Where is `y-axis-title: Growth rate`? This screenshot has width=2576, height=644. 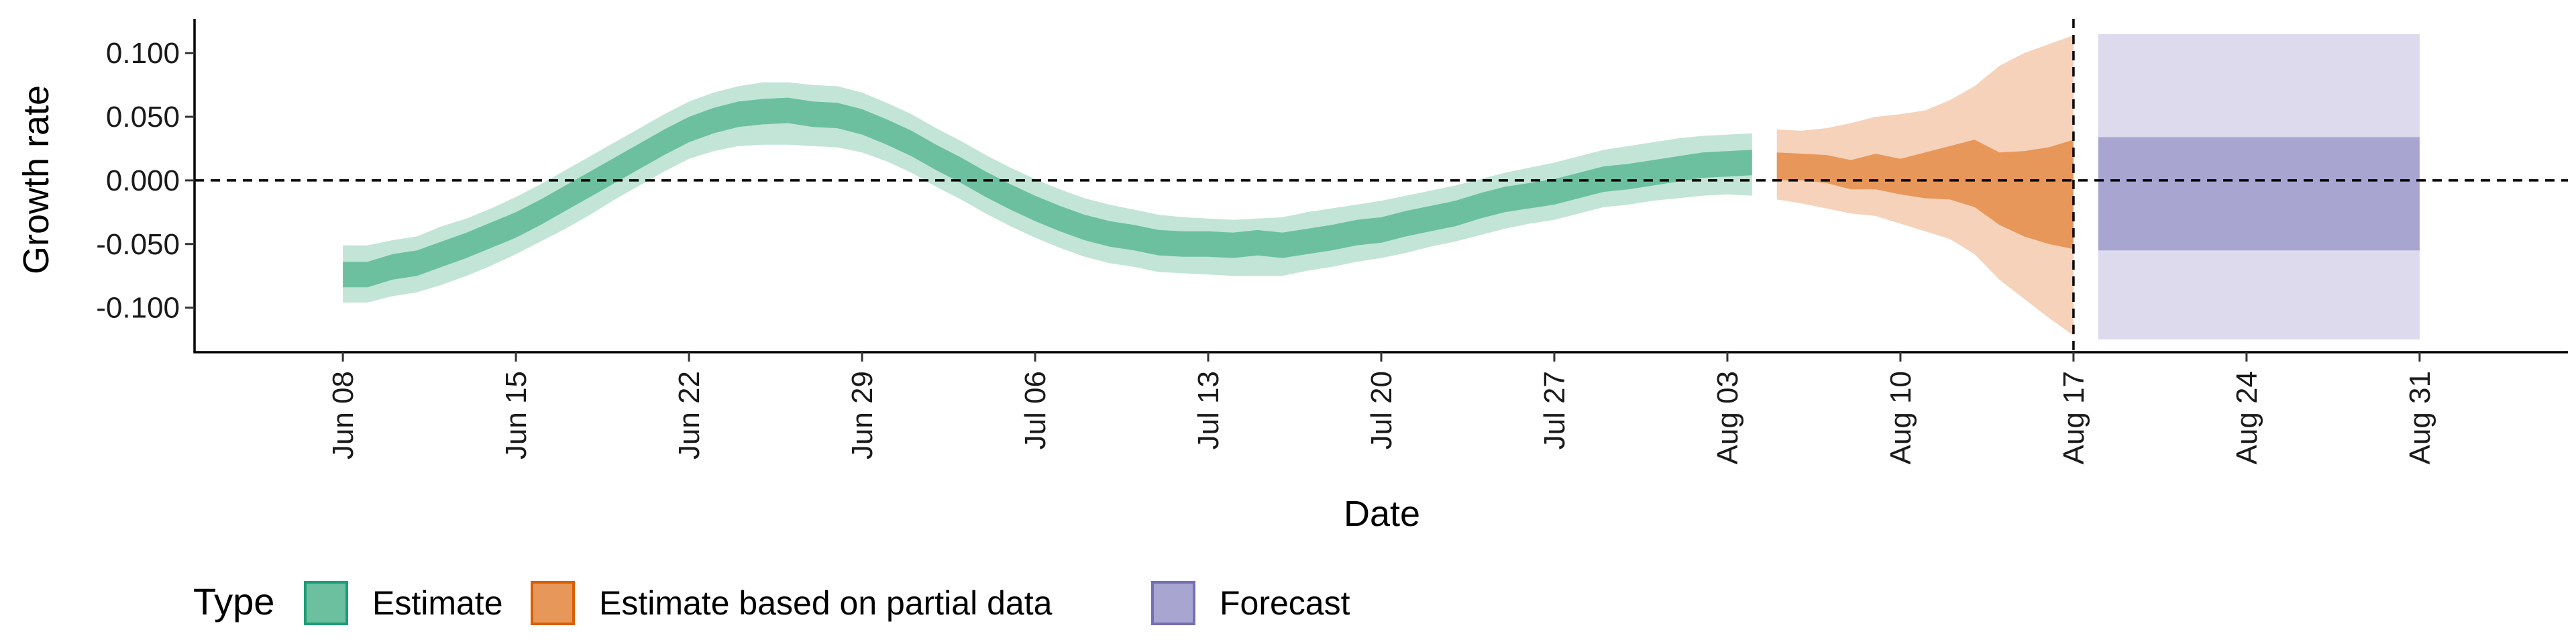
y-axis-title: Growth rate is located at coordinates (36, 179).